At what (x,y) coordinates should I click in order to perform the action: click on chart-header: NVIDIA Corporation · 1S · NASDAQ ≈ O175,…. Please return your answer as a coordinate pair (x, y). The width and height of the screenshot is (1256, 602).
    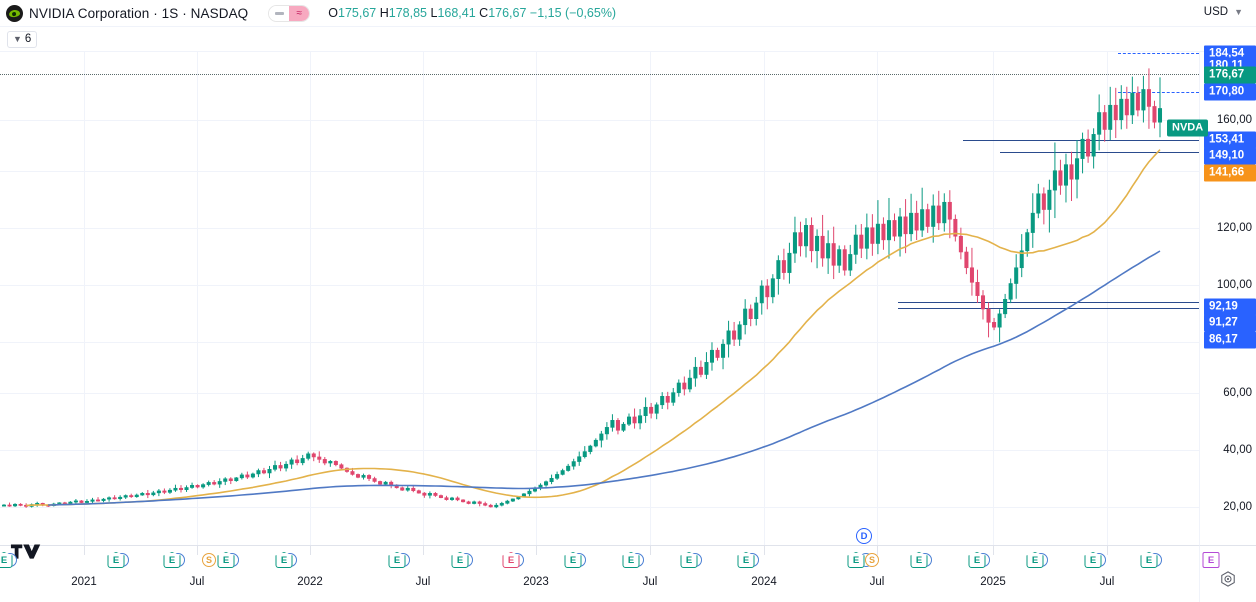
    Looking at the image, I should click on (628, 13).